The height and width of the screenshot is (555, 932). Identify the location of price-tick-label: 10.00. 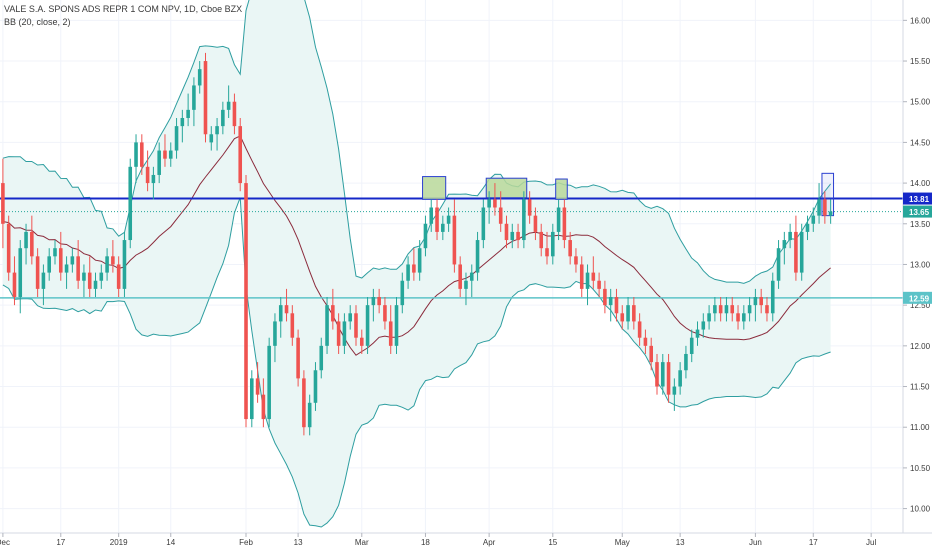
(920, 509).